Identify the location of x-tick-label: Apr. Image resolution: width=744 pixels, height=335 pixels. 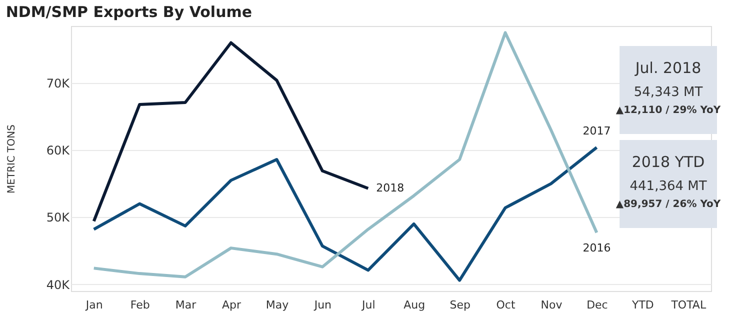
(232, 305).